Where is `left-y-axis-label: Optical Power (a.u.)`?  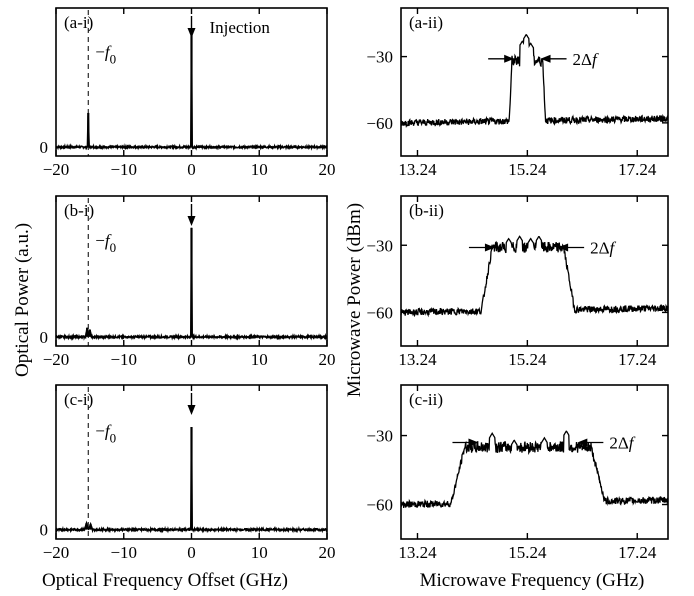
left-y-axis-label: Optical Power (a.u.) is located at coordinates (22, 300).